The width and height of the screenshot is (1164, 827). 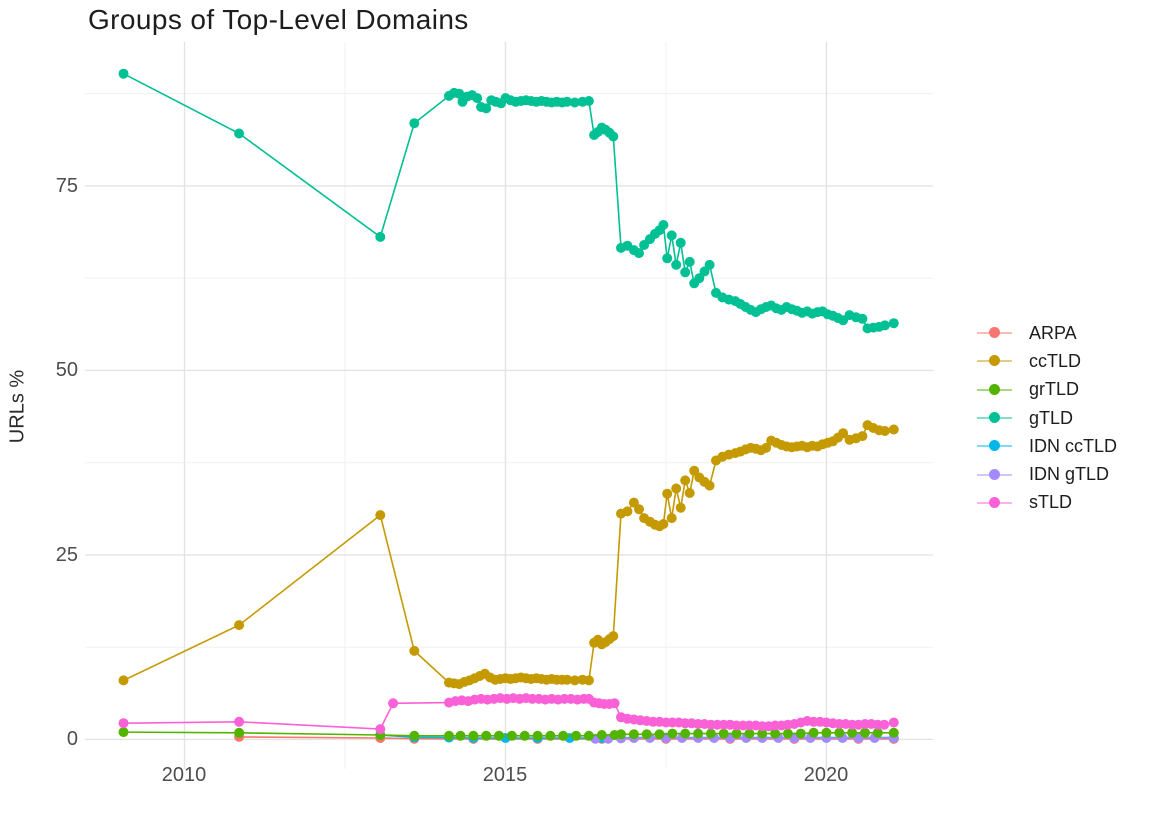 I want to click on legend-item-cctld: ccTLD, so click(x=1047, y=361).